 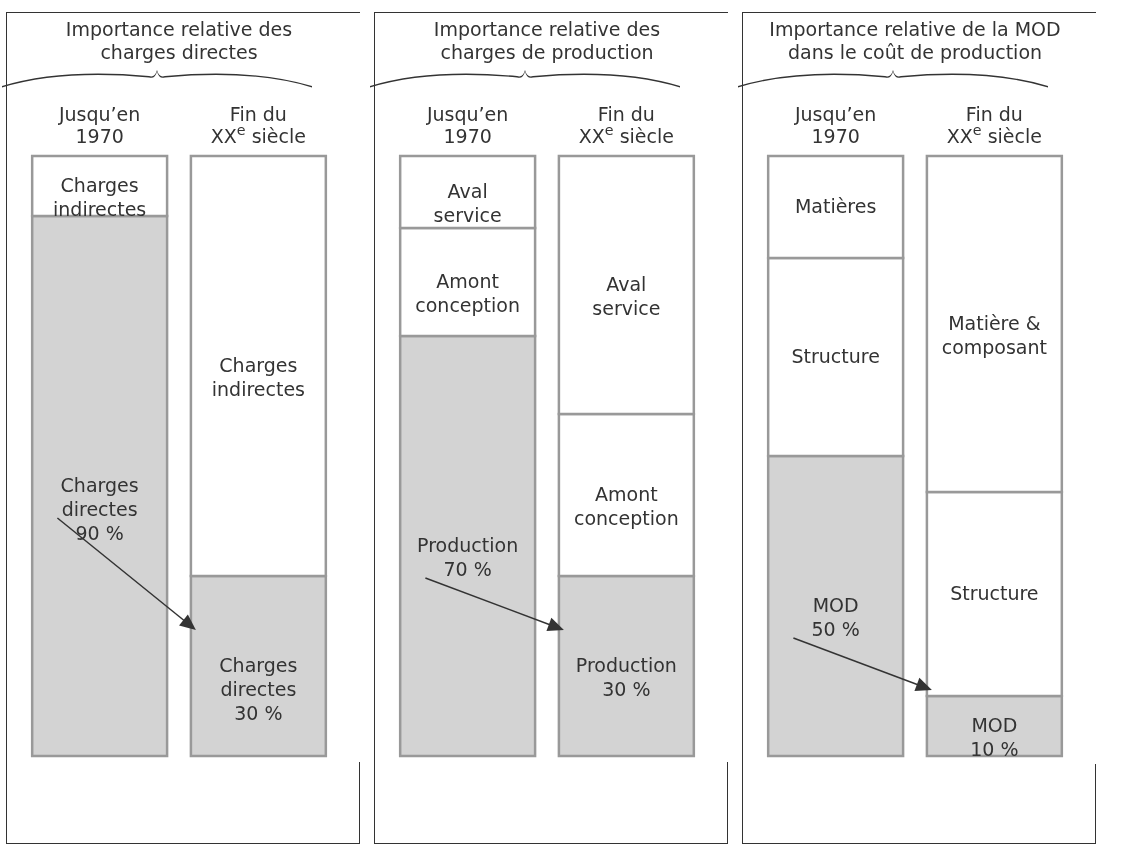 I want to click on text: Production, so click(x=626, y=665).